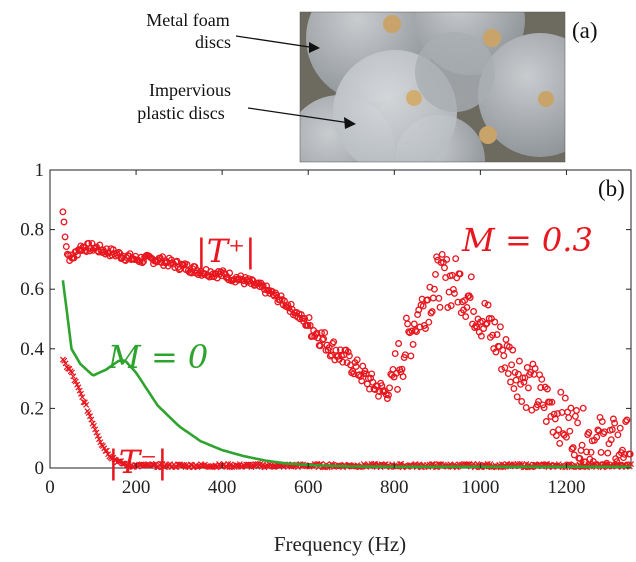 The height and width of the screenshot is (562, 636). What do you see at coordinates (299, 115) in the screenshot?
I see `callout-arrow-plastic` at bounding box center [299, 115].